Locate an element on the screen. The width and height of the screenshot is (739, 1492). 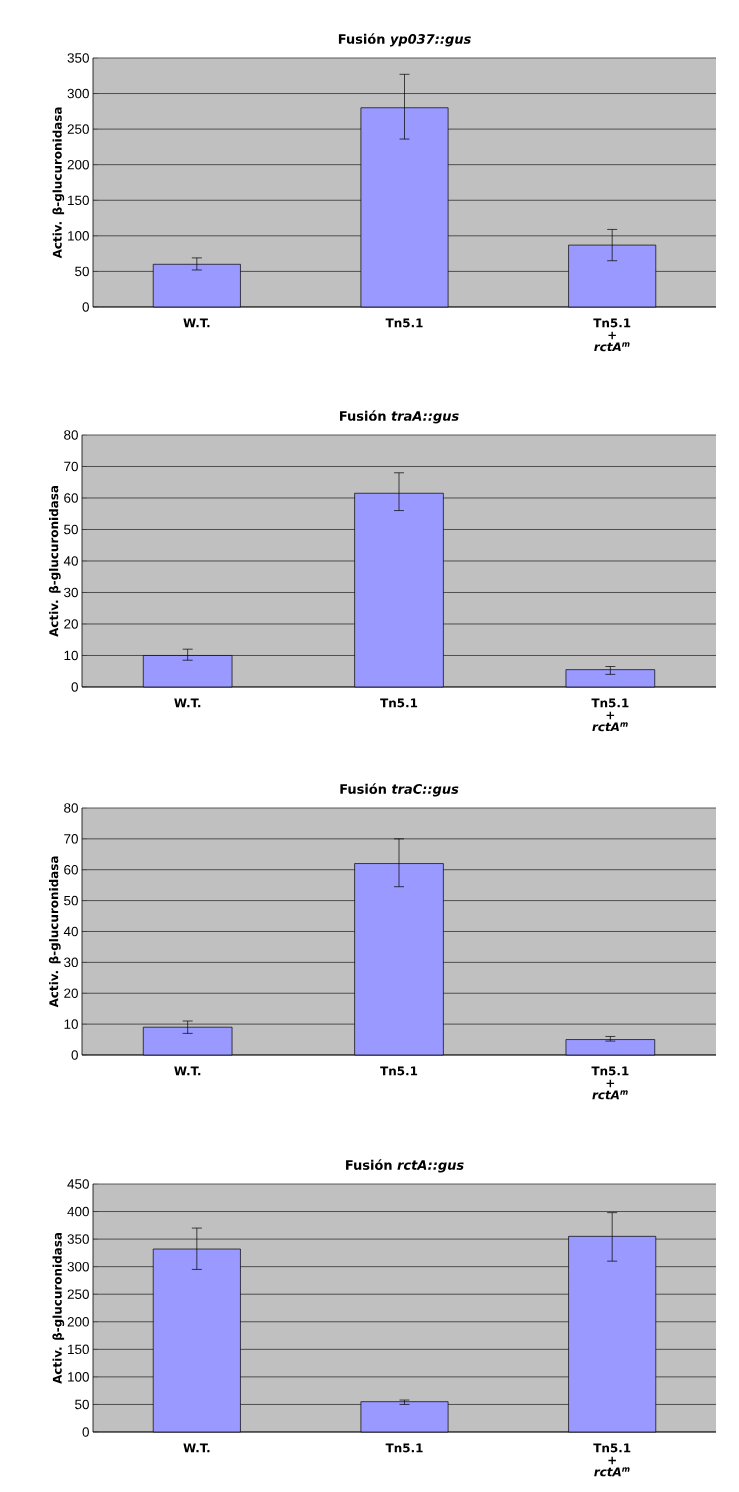
chart-title: Fusión traA::gus is located at coordinates (399, 417).